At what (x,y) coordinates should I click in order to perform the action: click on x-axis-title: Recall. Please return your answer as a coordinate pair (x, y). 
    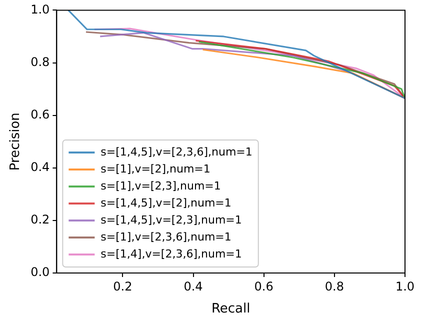
    Looking at the image, I should click on (230, 309).